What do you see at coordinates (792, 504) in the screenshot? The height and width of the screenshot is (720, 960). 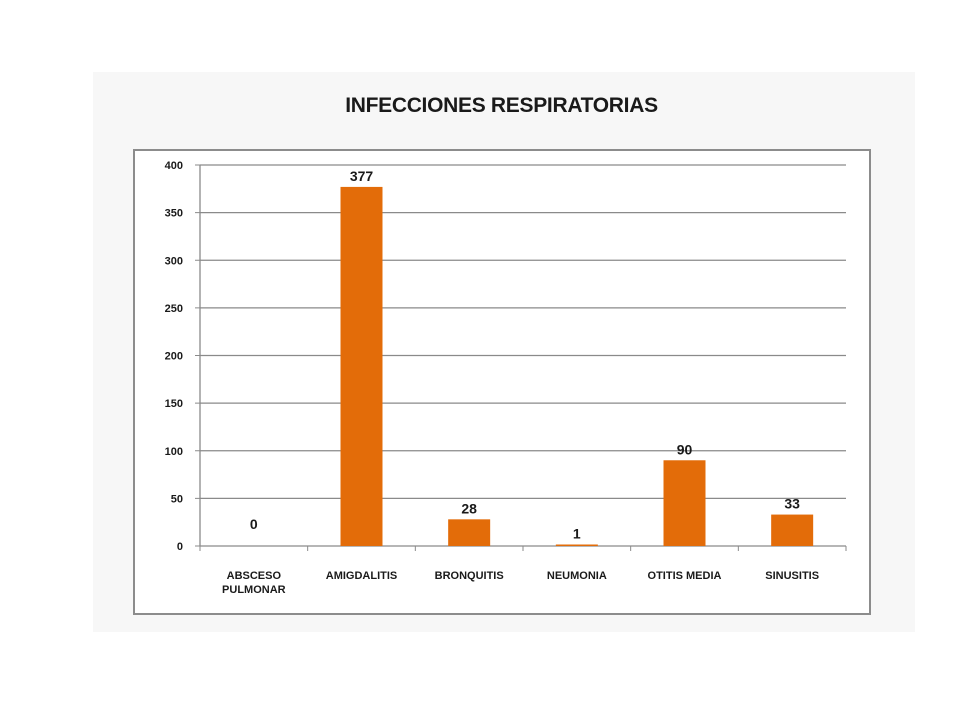 I see `data-label: 33` at bounding box center [792, 504].